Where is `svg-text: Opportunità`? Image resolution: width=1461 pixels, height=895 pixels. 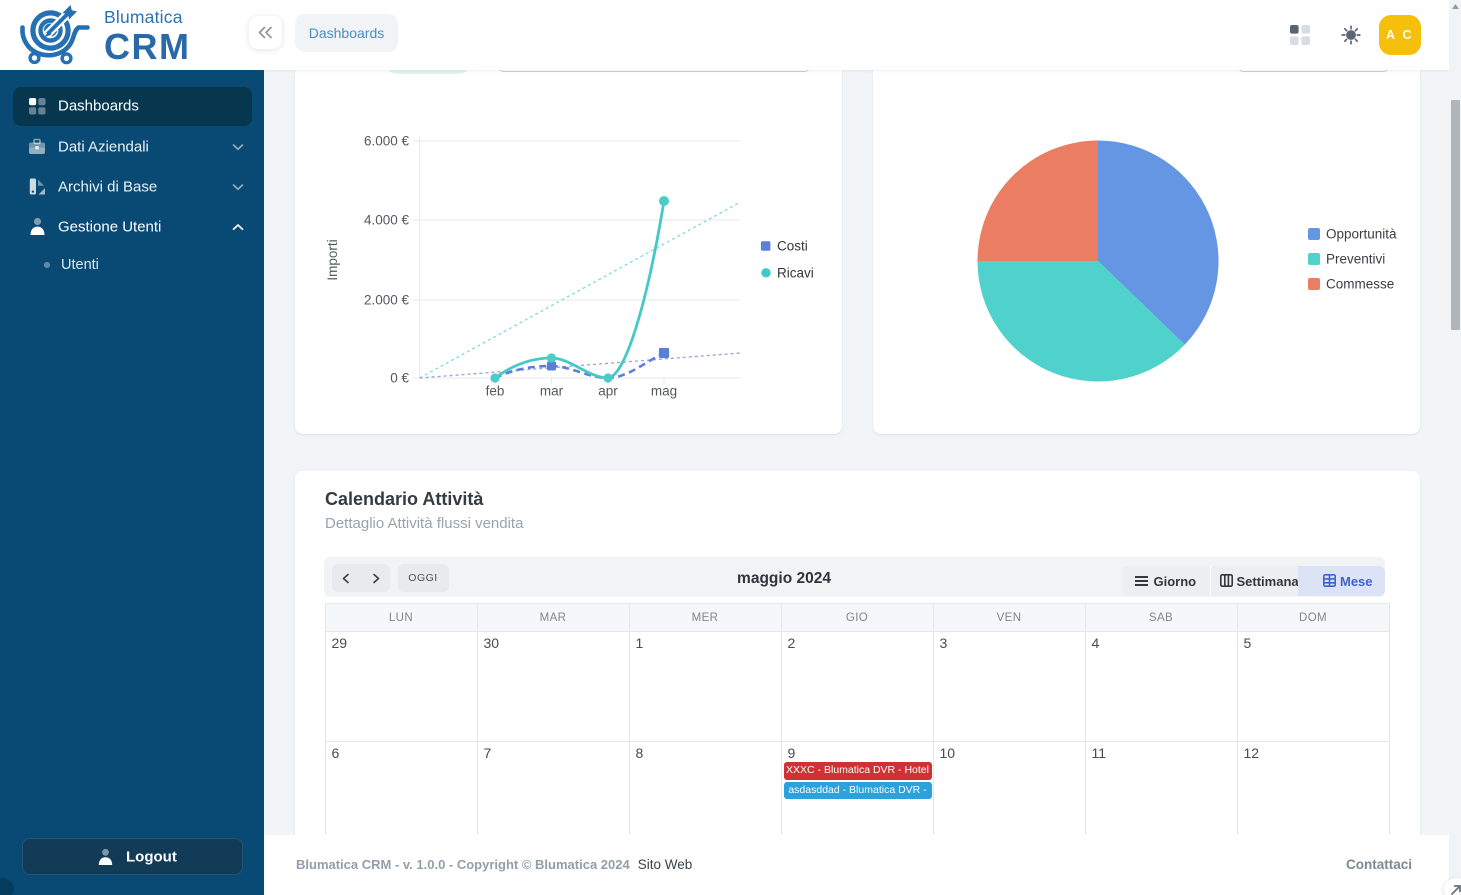 svg-text: Opportunità is located at coordinates (1361, 234).